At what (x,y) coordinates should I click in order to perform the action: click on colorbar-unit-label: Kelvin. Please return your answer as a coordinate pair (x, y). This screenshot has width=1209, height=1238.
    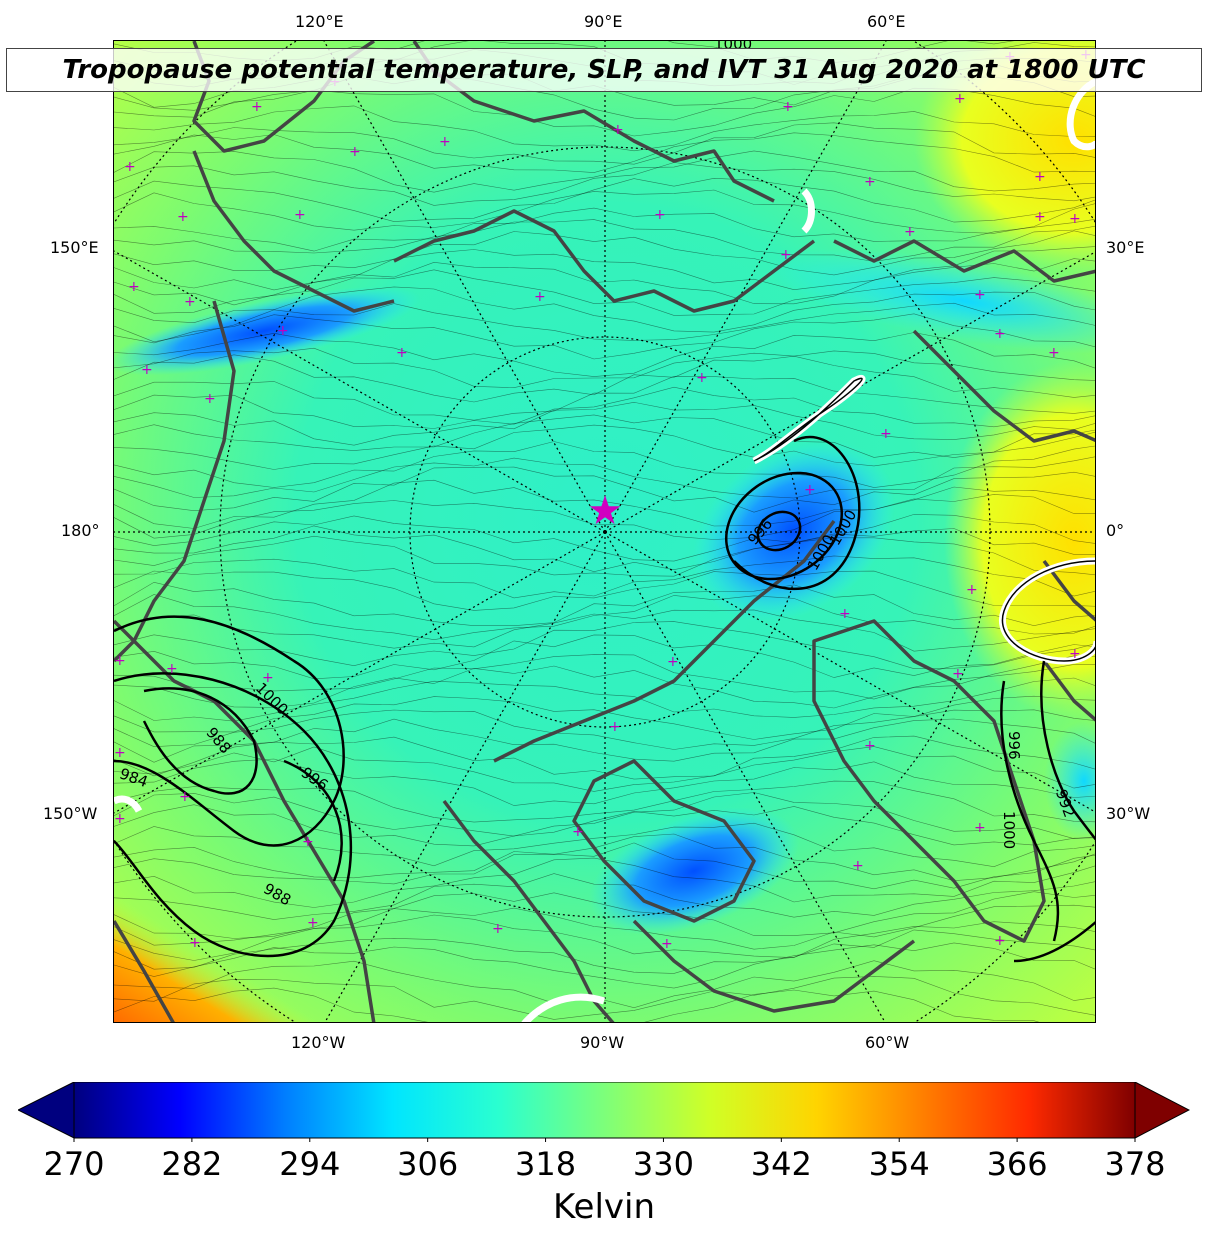
    Looking at the image, I should click on (604, 1207).